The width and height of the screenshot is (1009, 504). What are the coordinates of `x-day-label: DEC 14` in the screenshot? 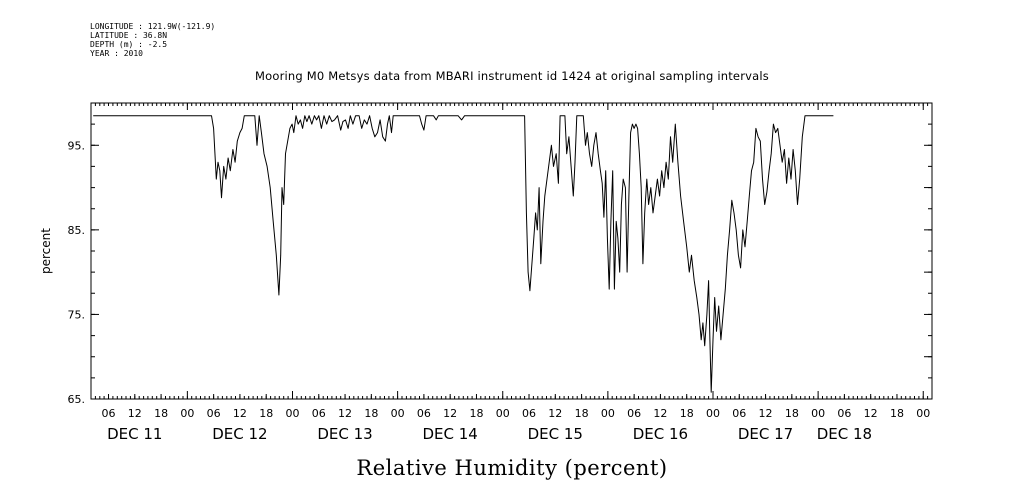 It's located at (449, 434).